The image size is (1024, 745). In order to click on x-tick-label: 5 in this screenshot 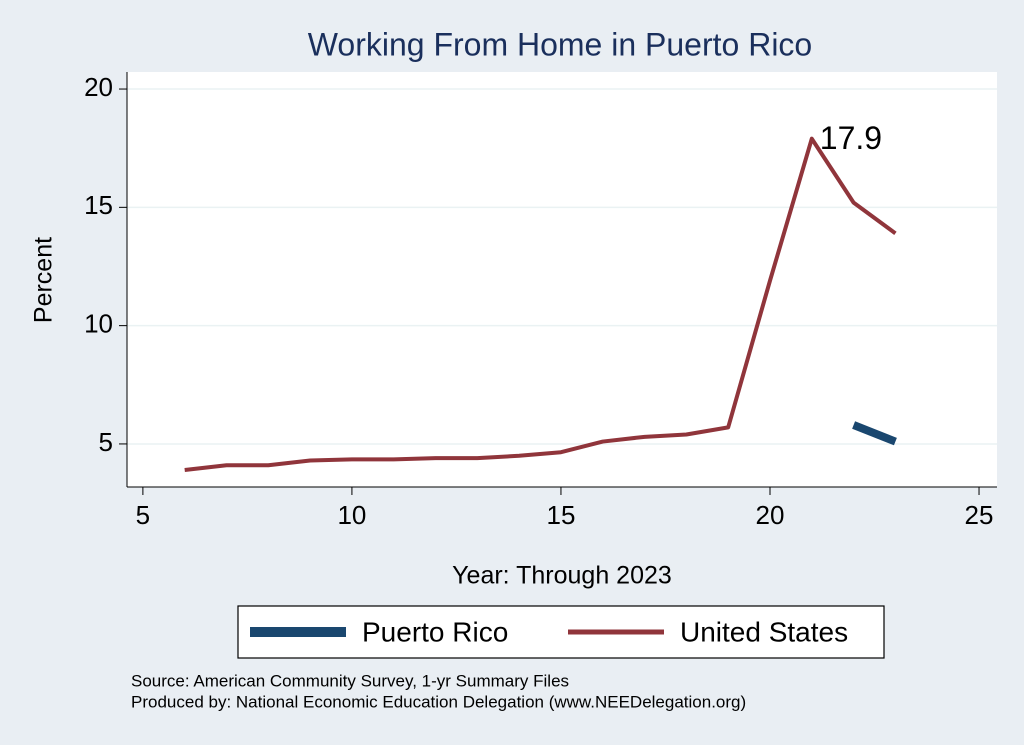, I will do `click(143, 515)`.